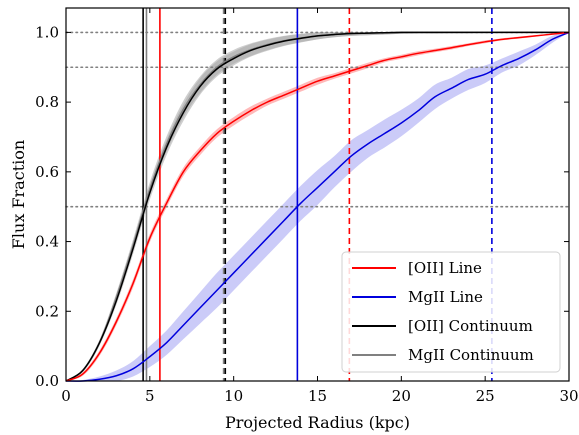  Describe the element at coordinates (47, 311) in the screenshot. I see `y-tick-label: 0.2` at that location.